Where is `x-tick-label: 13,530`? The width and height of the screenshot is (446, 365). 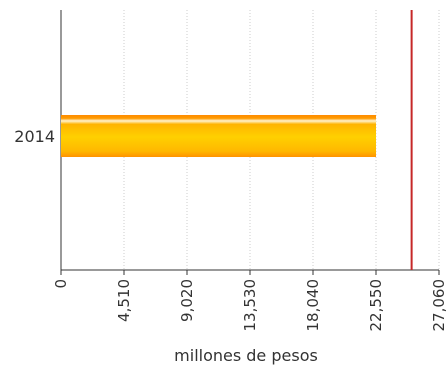 x-tick-label: 13,530 is located at coordinates (250, 305).